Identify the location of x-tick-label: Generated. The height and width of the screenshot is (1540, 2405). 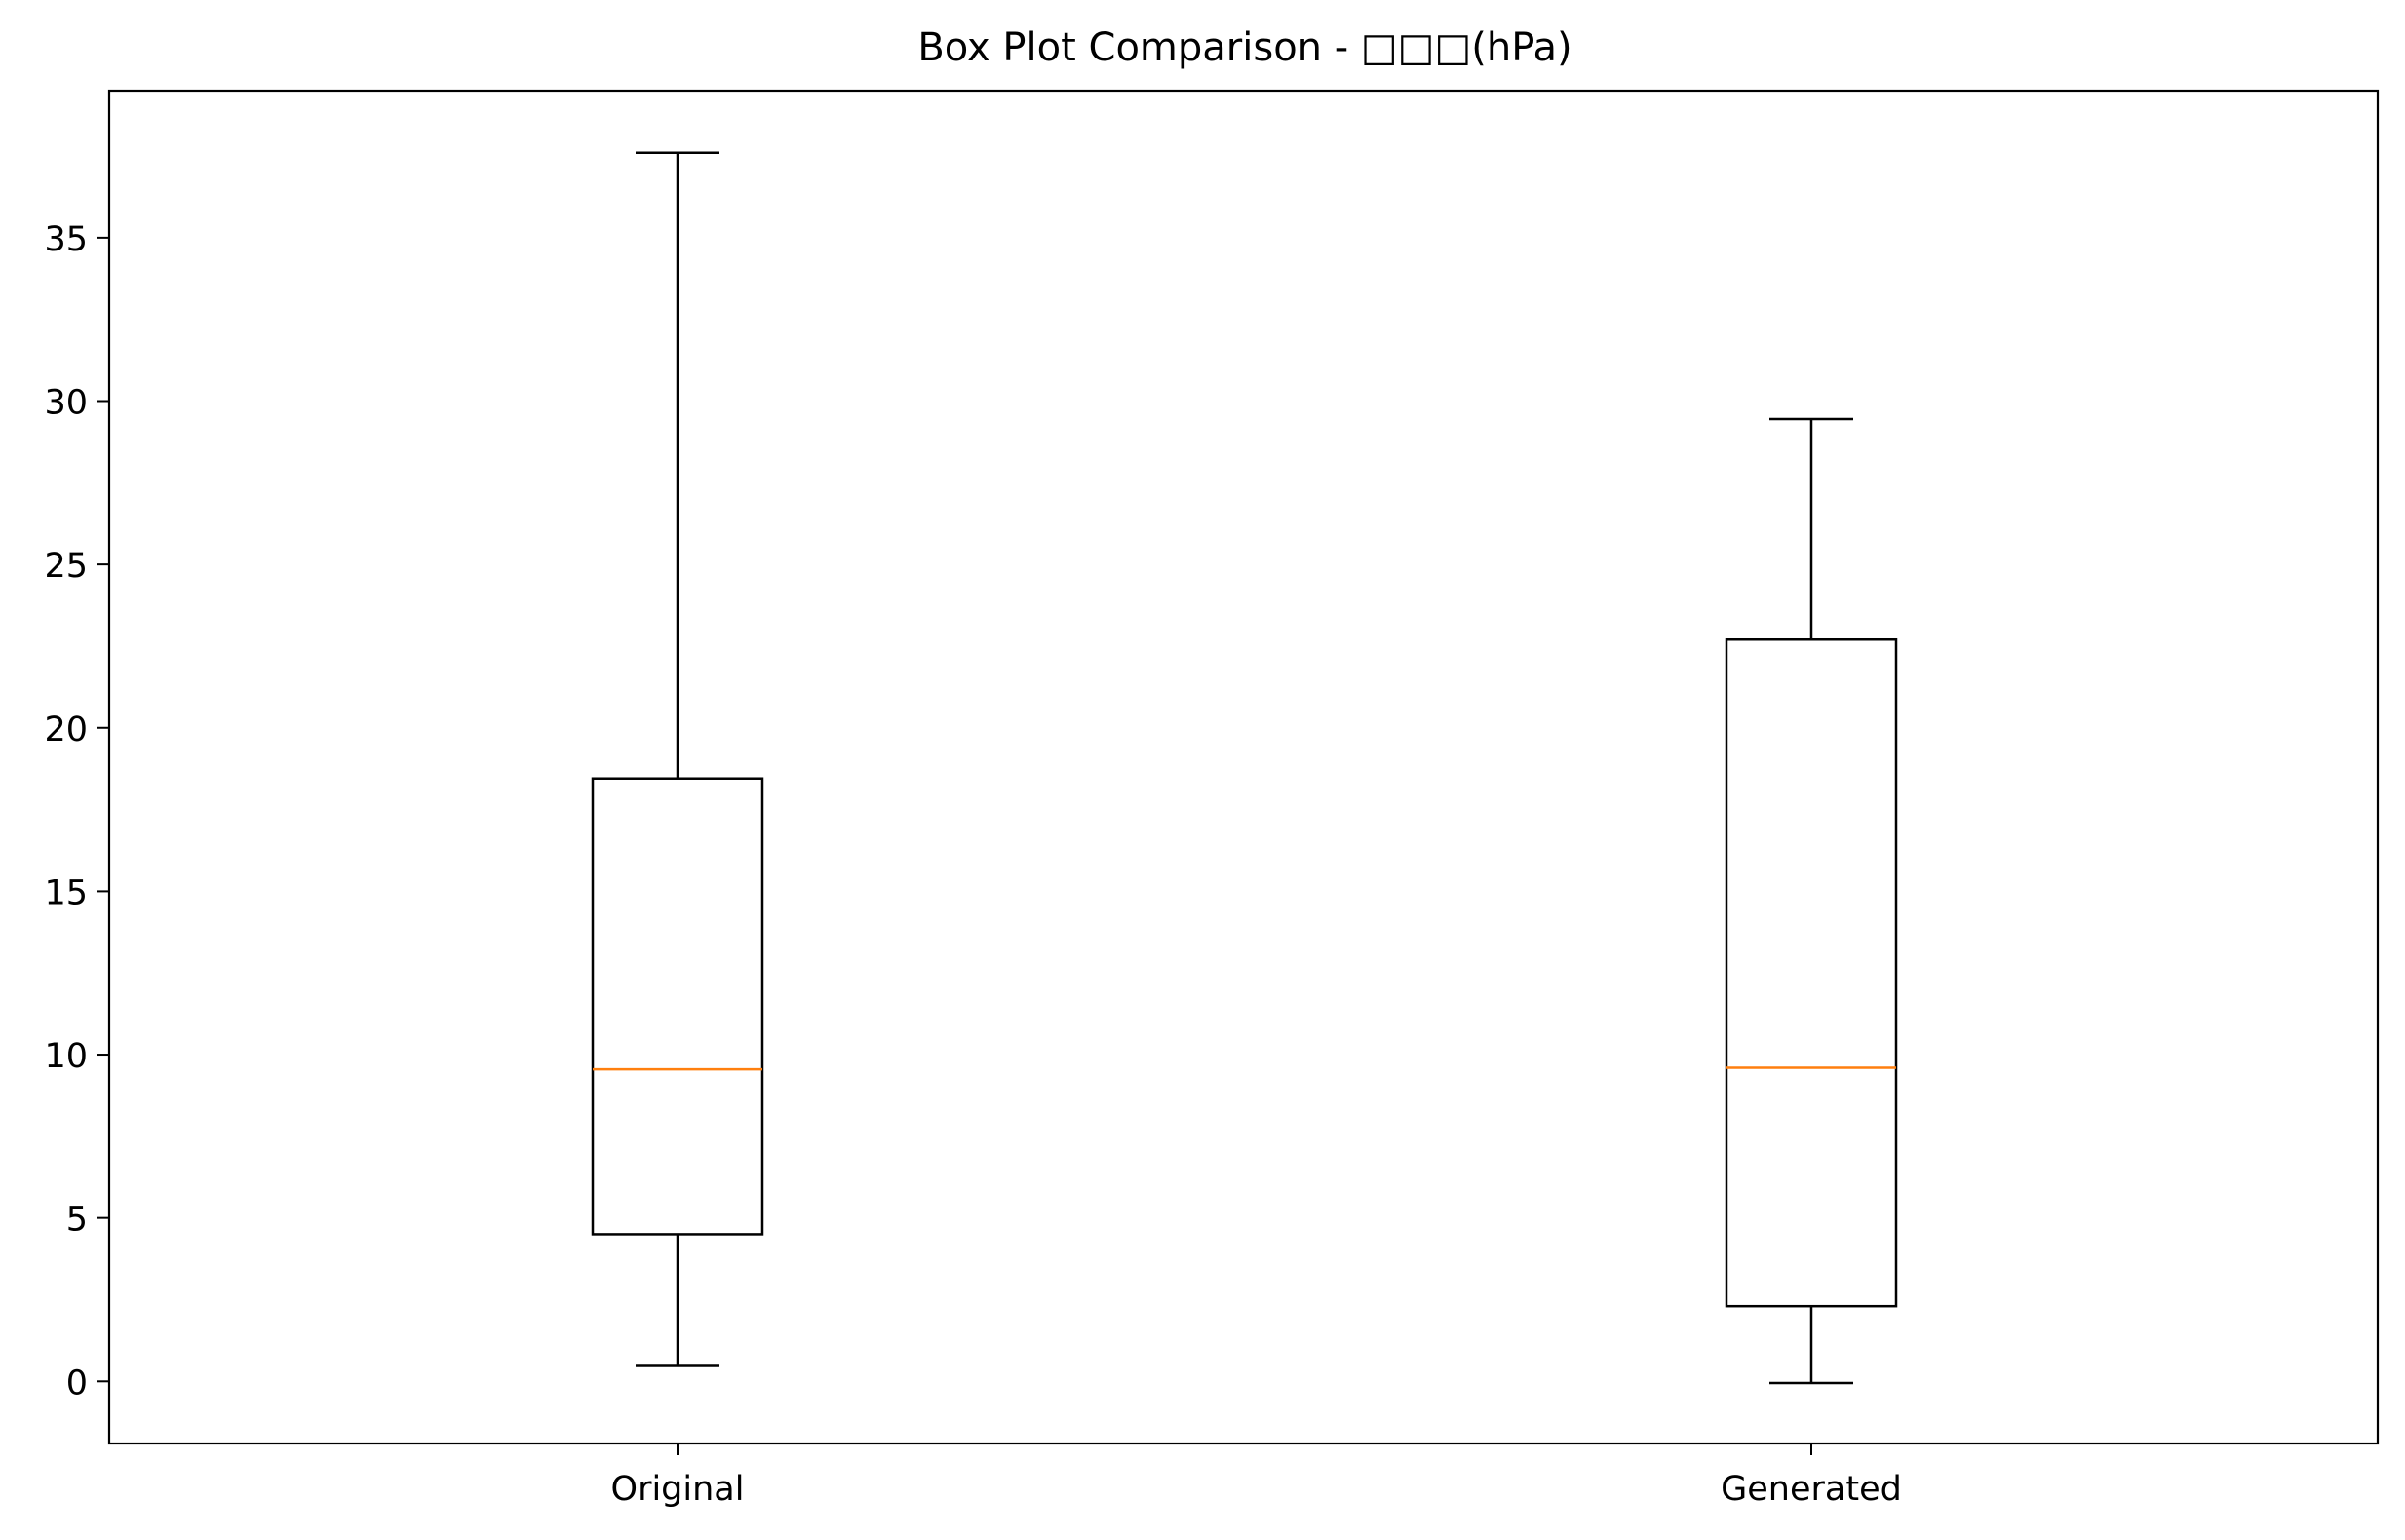
(1811, 1489).